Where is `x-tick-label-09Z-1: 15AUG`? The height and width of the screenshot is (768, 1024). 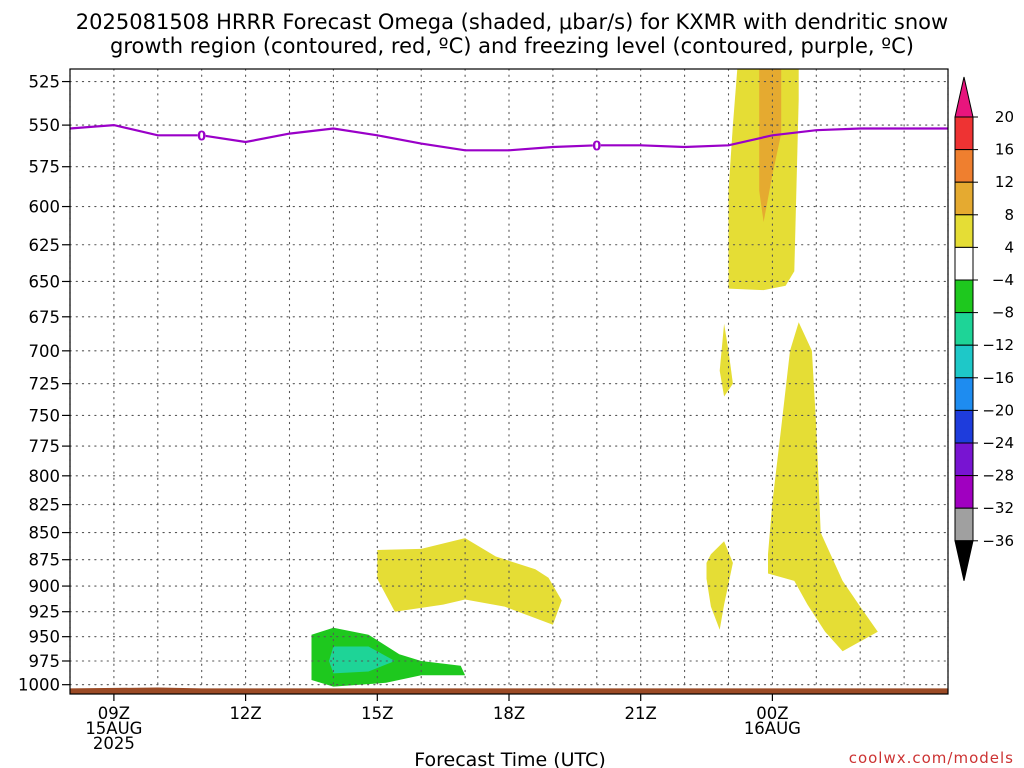
x-tick-label-09Z-1: 15AUG is located at coordinates (113, 728).